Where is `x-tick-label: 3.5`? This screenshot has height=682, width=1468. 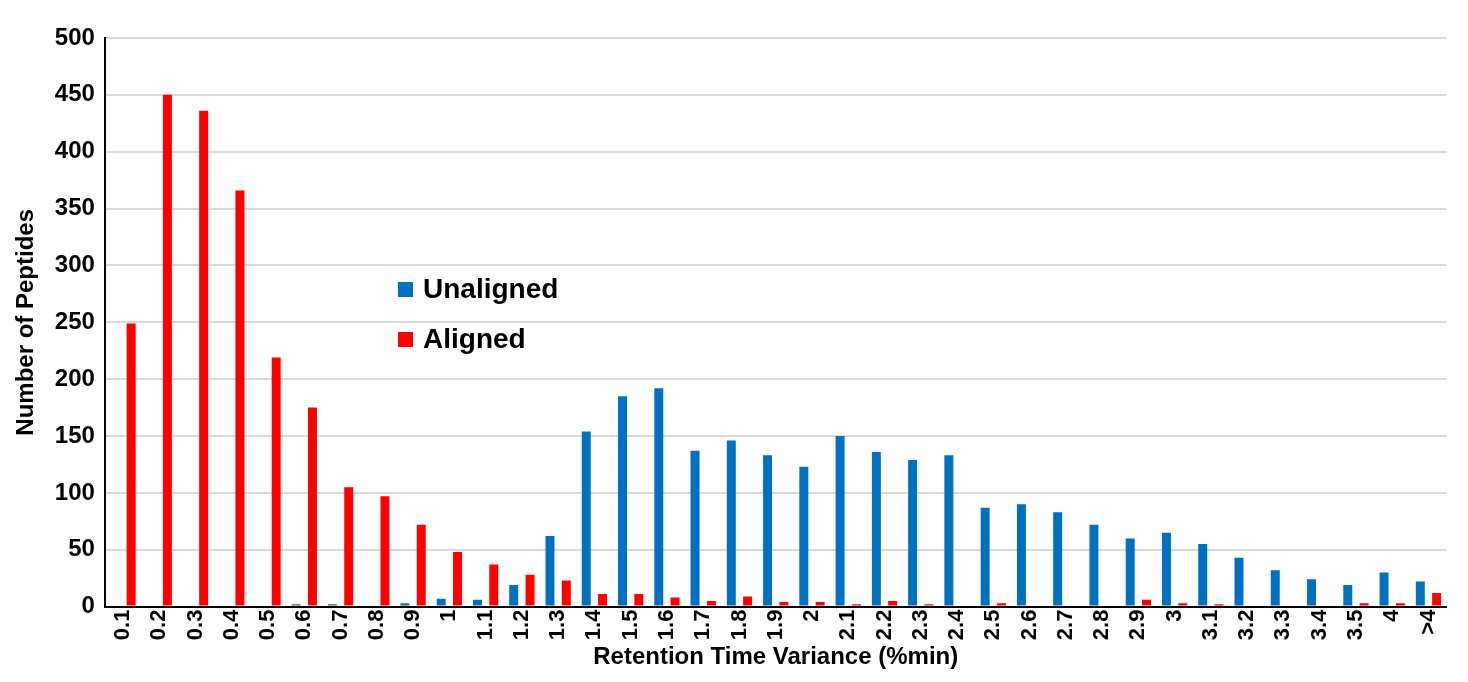 x-tick-label: 3.5 is located at coordinates (1354, 625).